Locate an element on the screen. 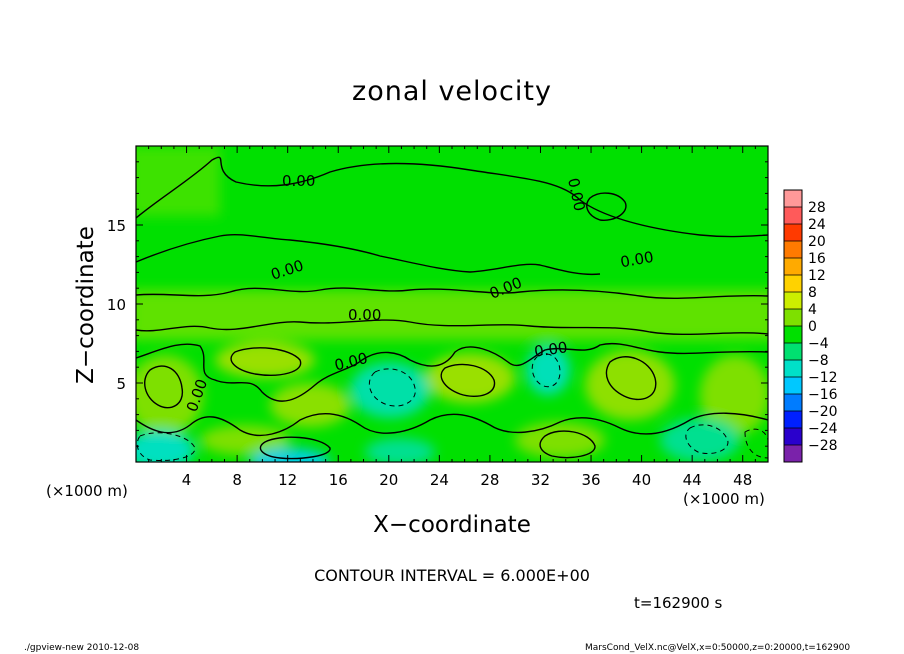  x-tick-label: 32 is located at coordinates (540, 480).